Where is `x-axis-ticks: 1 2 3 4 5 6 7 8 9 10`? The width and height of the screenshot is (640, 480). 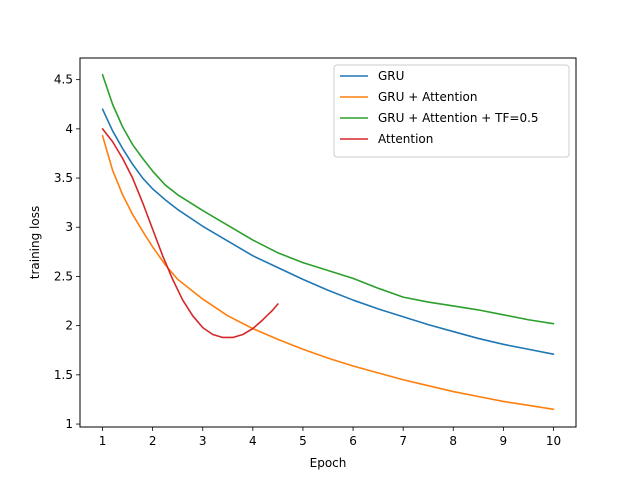 x-axis-ticks: 1 2 3 4 5 6 7 8 9 10 is located at coordinates (330, 437).